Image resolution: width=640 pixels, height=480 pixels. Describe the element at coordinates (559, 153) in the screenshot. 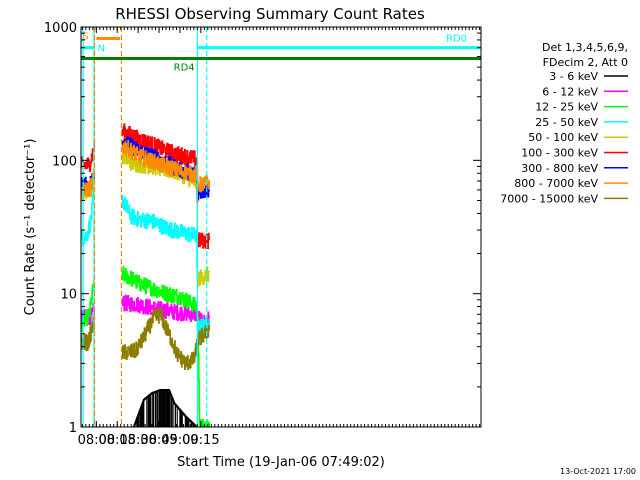

I see `legend-label: 100 - 300 keV` at that location.